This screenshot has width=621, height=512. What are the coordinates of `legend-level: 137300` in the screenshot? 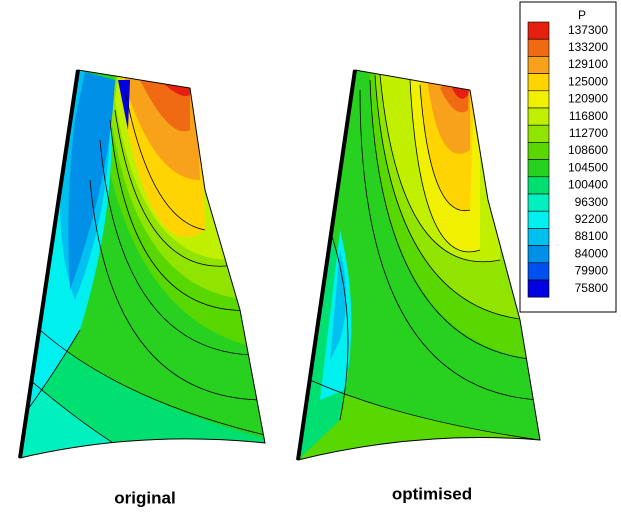 It's located at (588, 30).